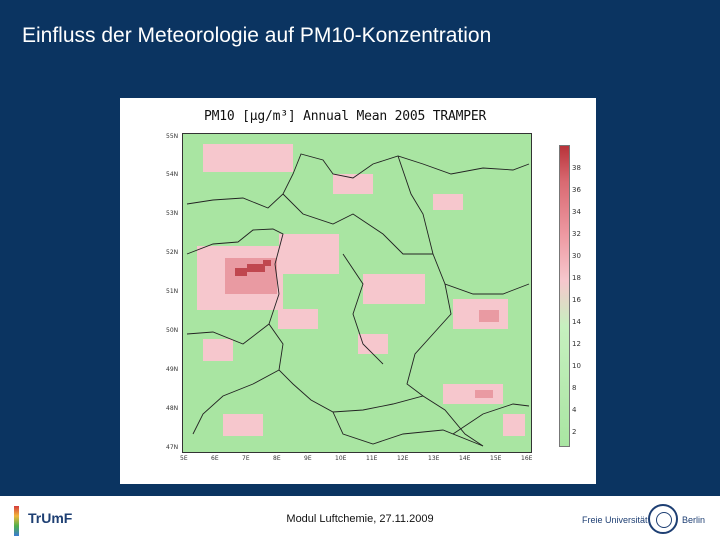 The height and width of the screenshot is (540, 720). I want to click on lon-label: 14E, so click(465, 458).